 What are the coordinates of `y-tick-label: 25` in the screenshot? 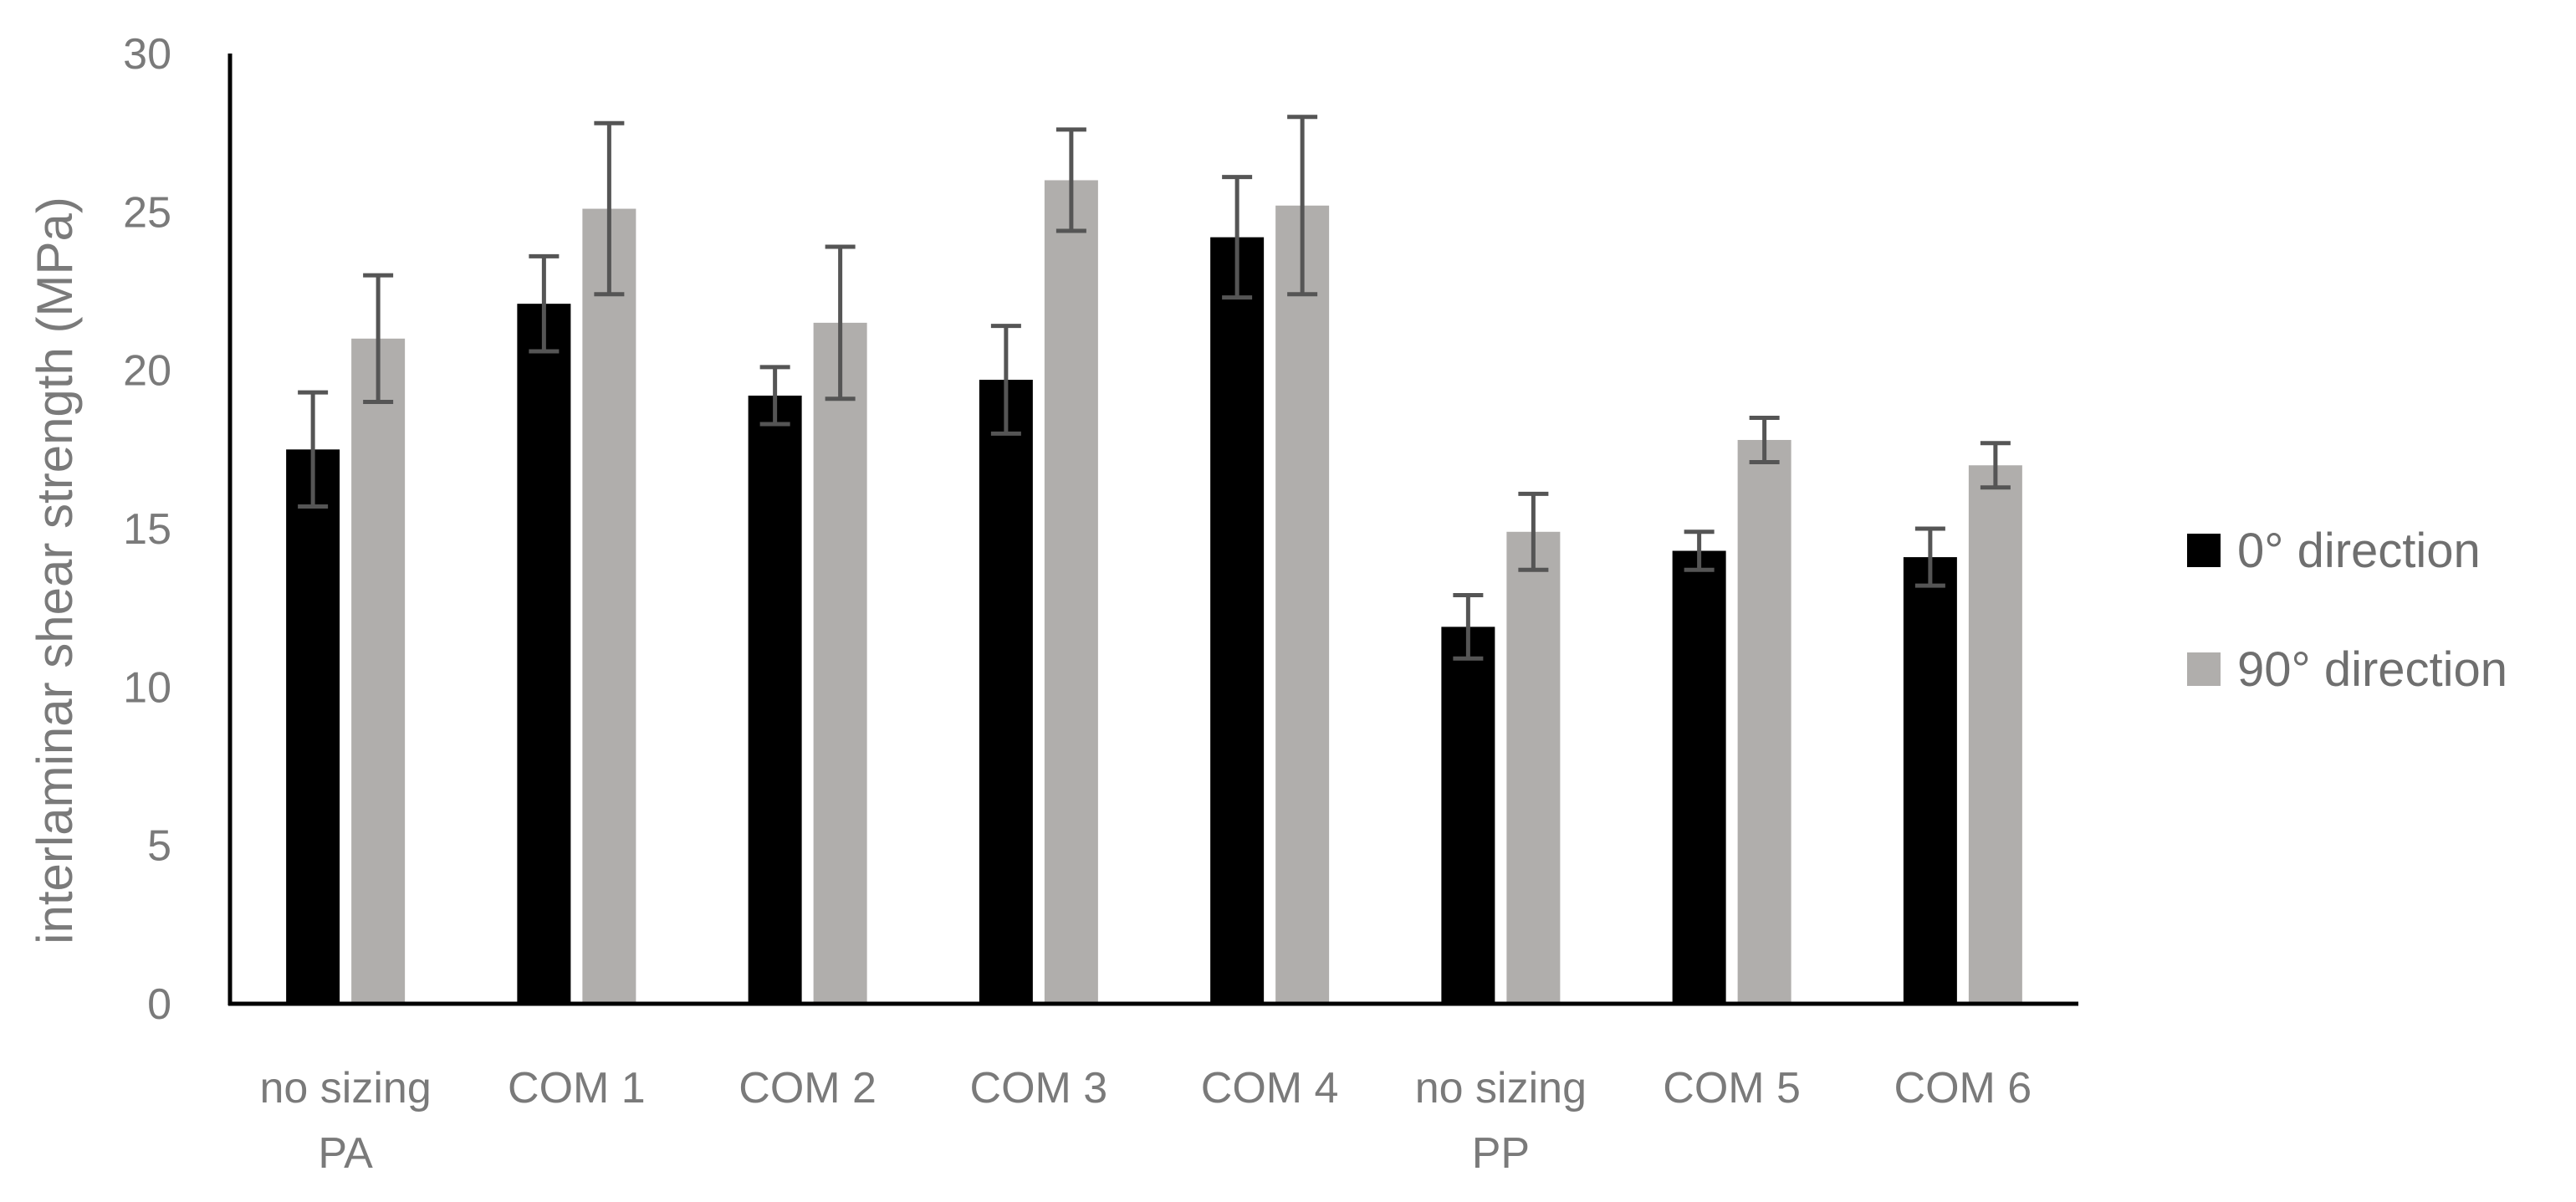 It's located at (147, 212).